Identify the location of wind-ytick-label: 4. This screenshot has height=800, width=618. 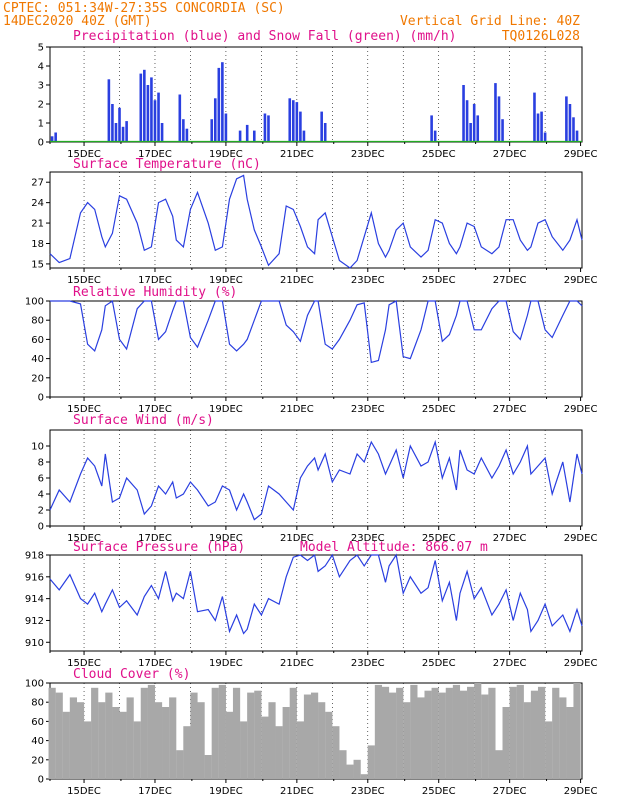
(41, 495).